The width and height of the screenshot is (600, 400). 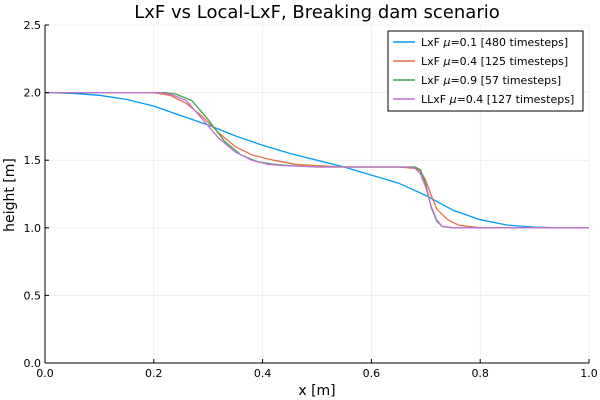 What do you see at coordinates (480, 373) in the screenshot?
I see `x-tick-label: 0.8` at bounding box center [480, 373].